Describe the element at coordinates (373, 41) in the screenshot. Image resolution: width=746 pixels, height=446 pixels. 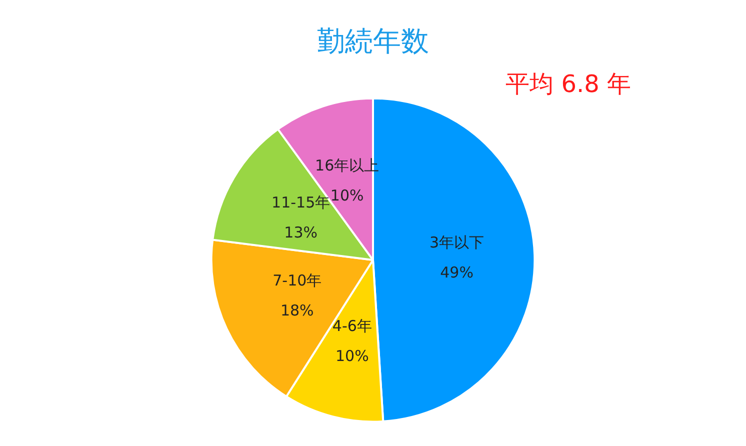
I see `chart-title: 勤続年数` at that location.